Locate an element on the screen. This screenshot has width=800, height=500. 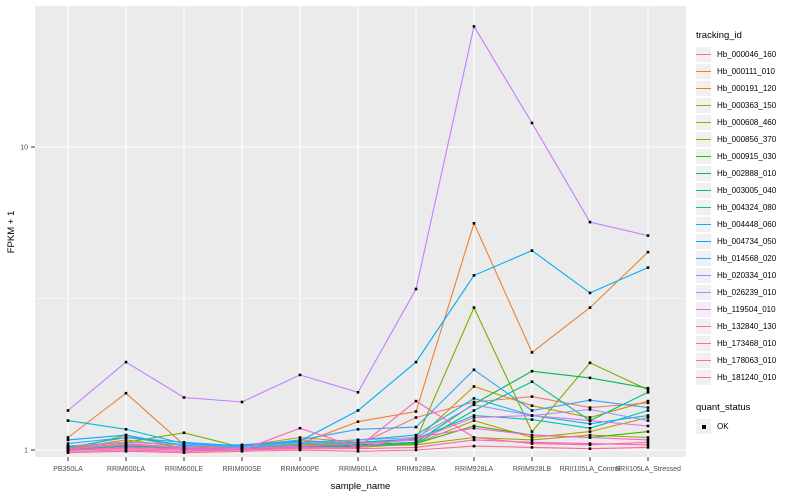
legend-item: Hb_119504_010 is located at coordinates (748, 309).